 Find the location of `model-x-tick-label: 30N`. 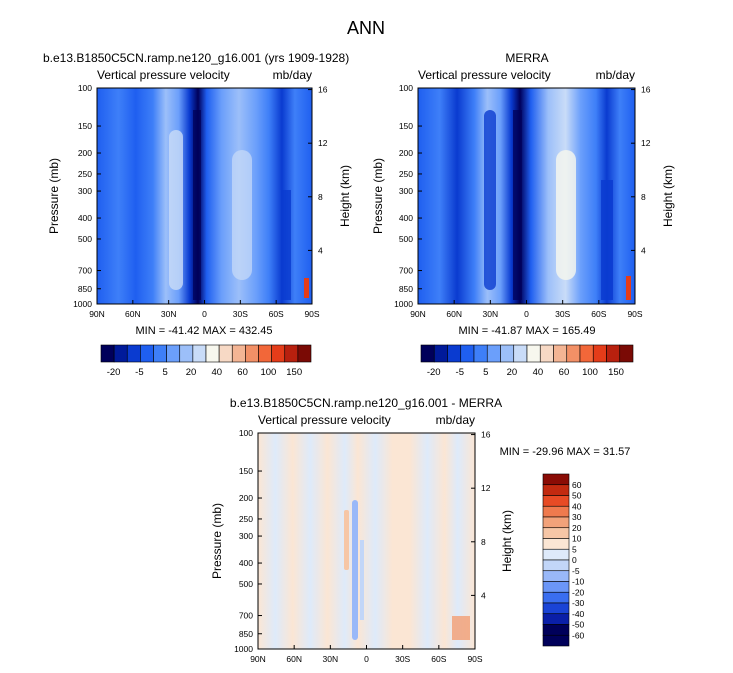

model-x-tick-label: 30N is located at coordinates (169, 314).